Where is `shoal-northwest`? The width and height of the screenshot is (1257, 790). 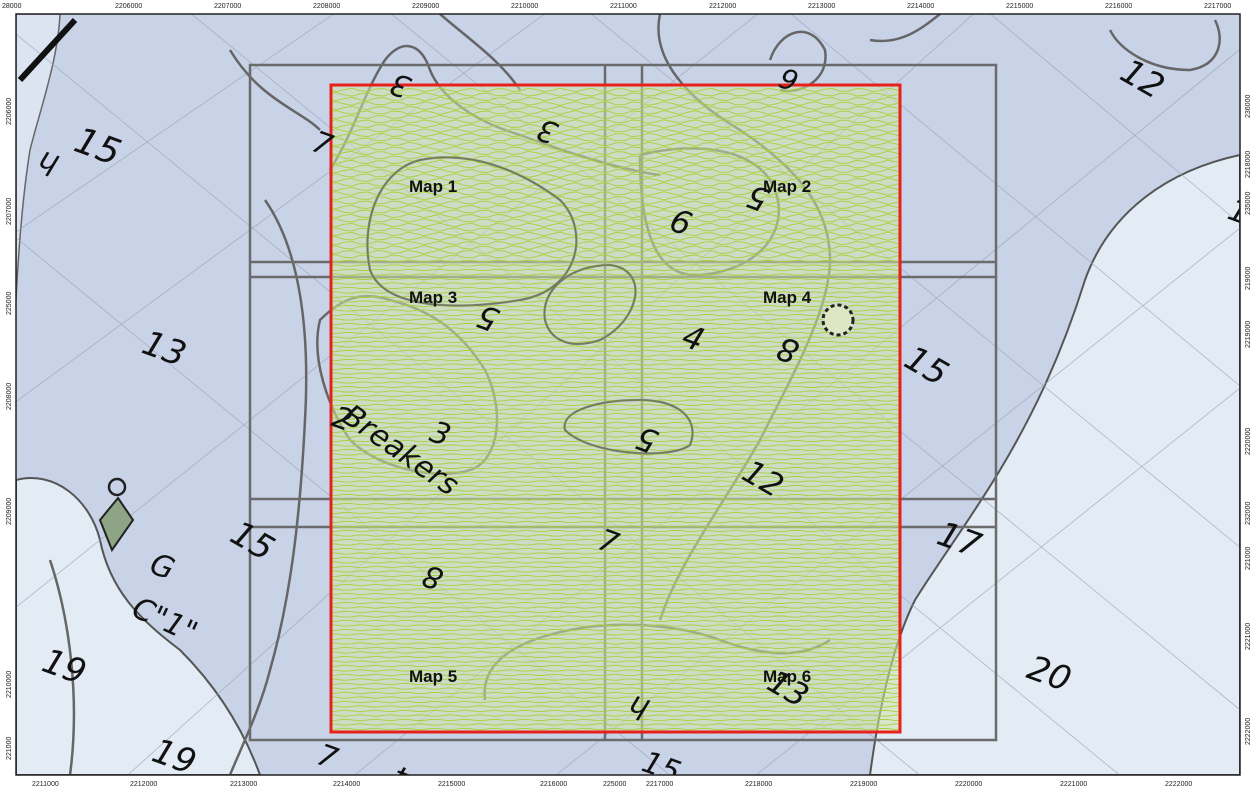
shoal-northwest is located at coordinates (38, 157).